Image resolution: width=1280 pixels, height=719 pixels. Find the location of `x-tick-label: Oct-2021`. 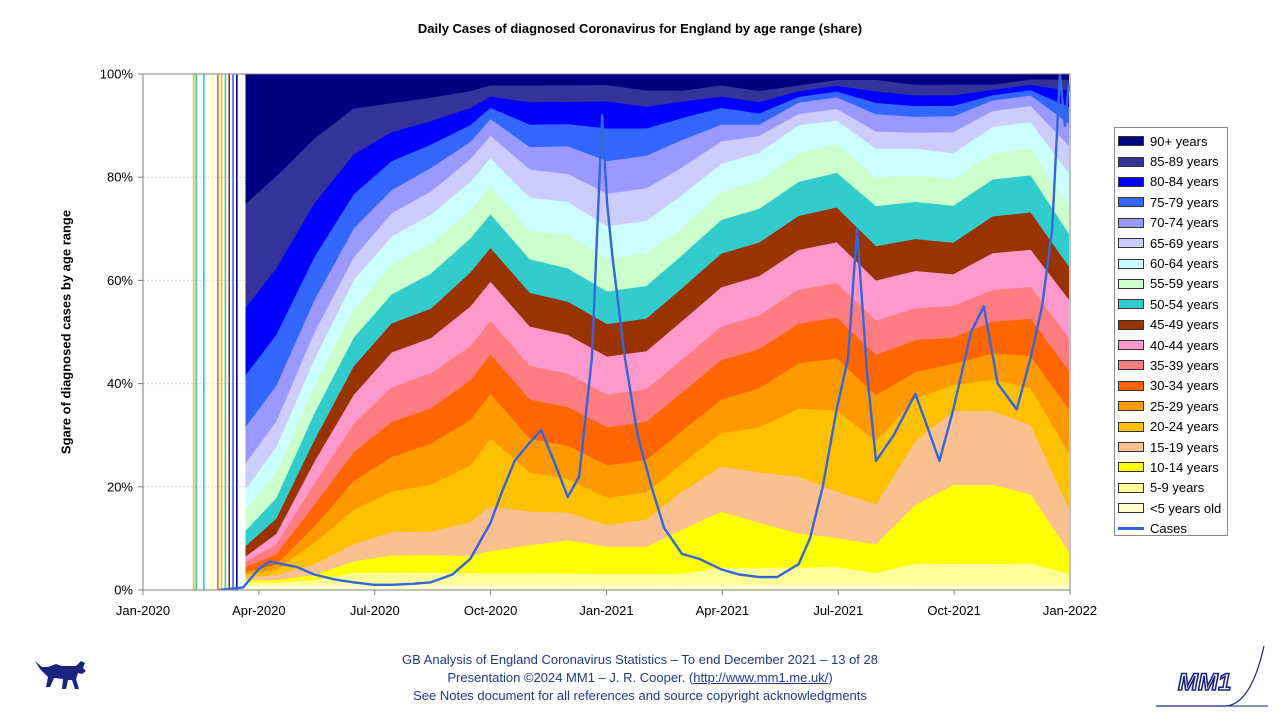

x-tick-label: Oct-2021 is located at coordinates (953, 610).